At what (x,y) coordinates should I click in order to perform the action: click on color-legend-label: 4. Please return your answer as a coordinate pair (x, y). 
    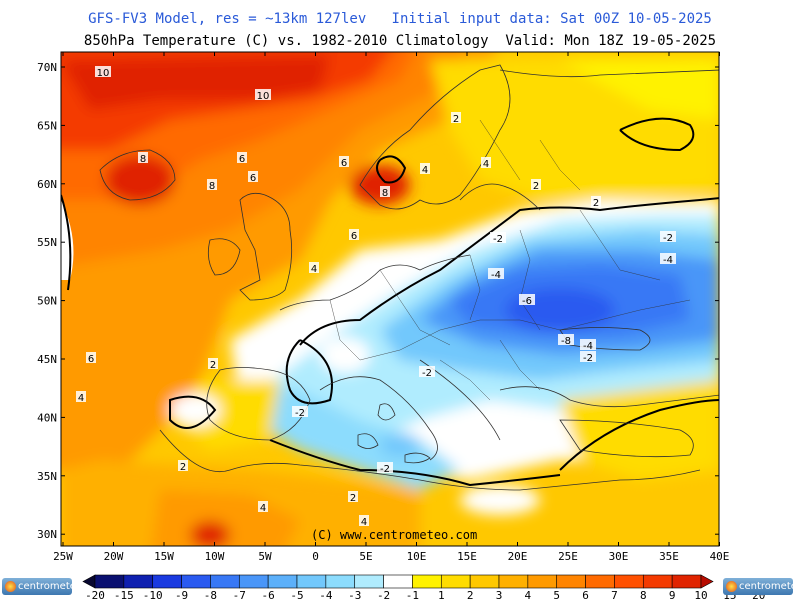
    Looking at the image, I should click on (528, 594).